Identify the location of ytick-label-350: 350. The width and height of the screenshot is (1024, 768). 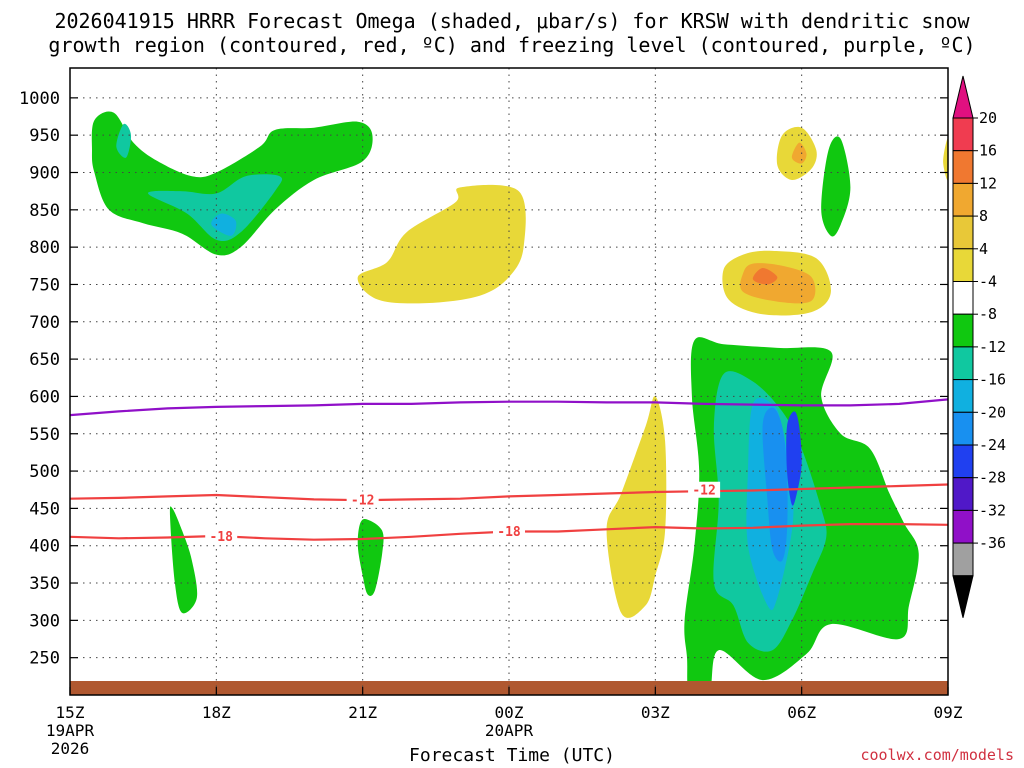
(44, 584).